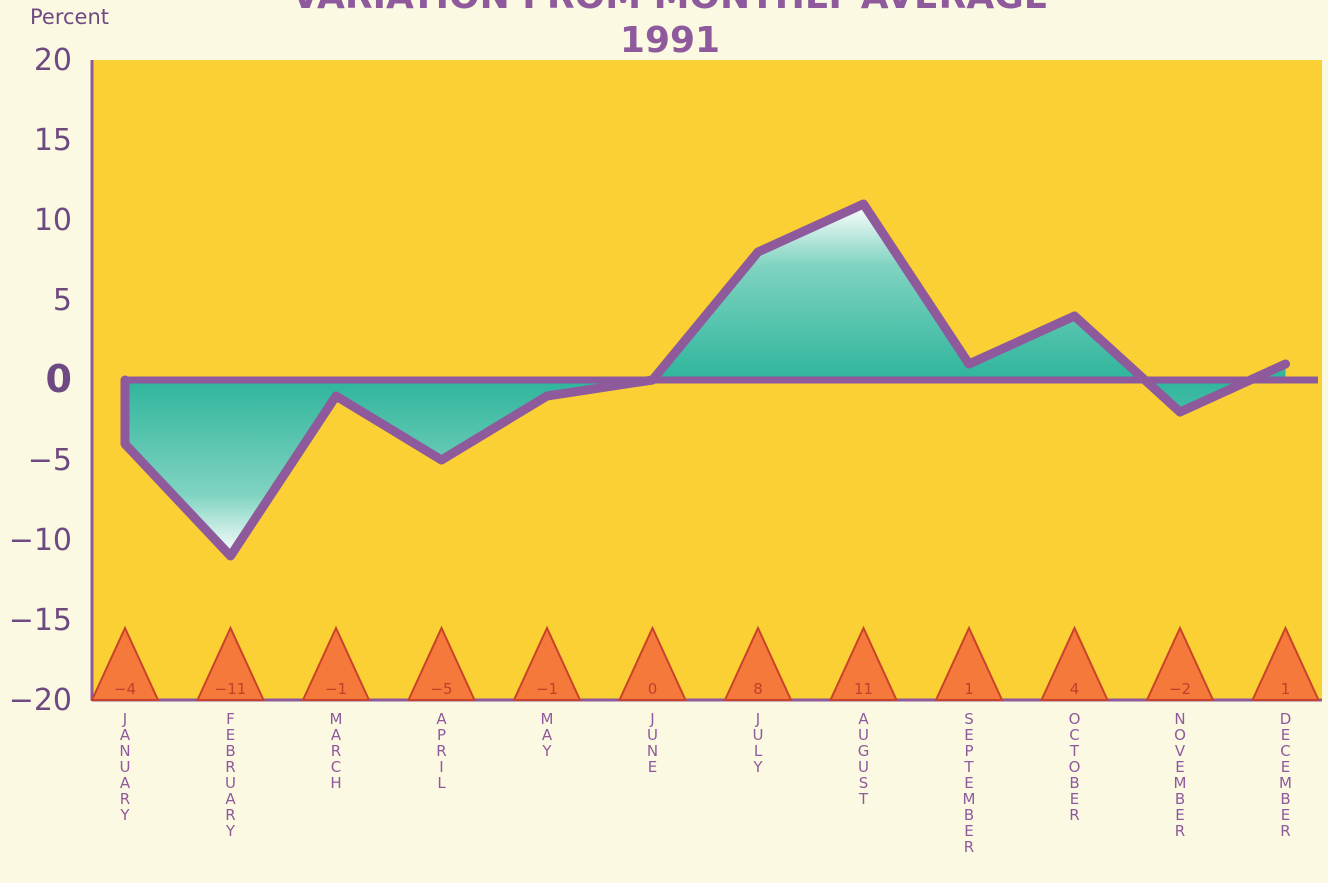  Describe the element at coordinates (62, 300) in the screenshot. I see `y-tick-label: 5` at that location.